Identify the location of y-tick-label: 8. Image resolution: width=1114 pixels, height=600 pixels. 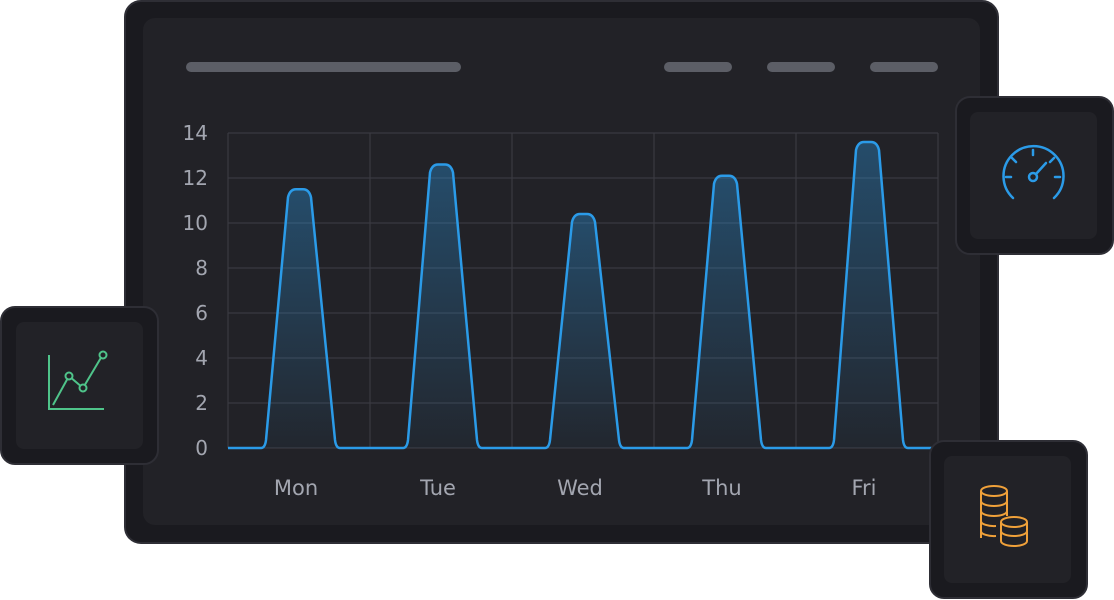
(201, 268).